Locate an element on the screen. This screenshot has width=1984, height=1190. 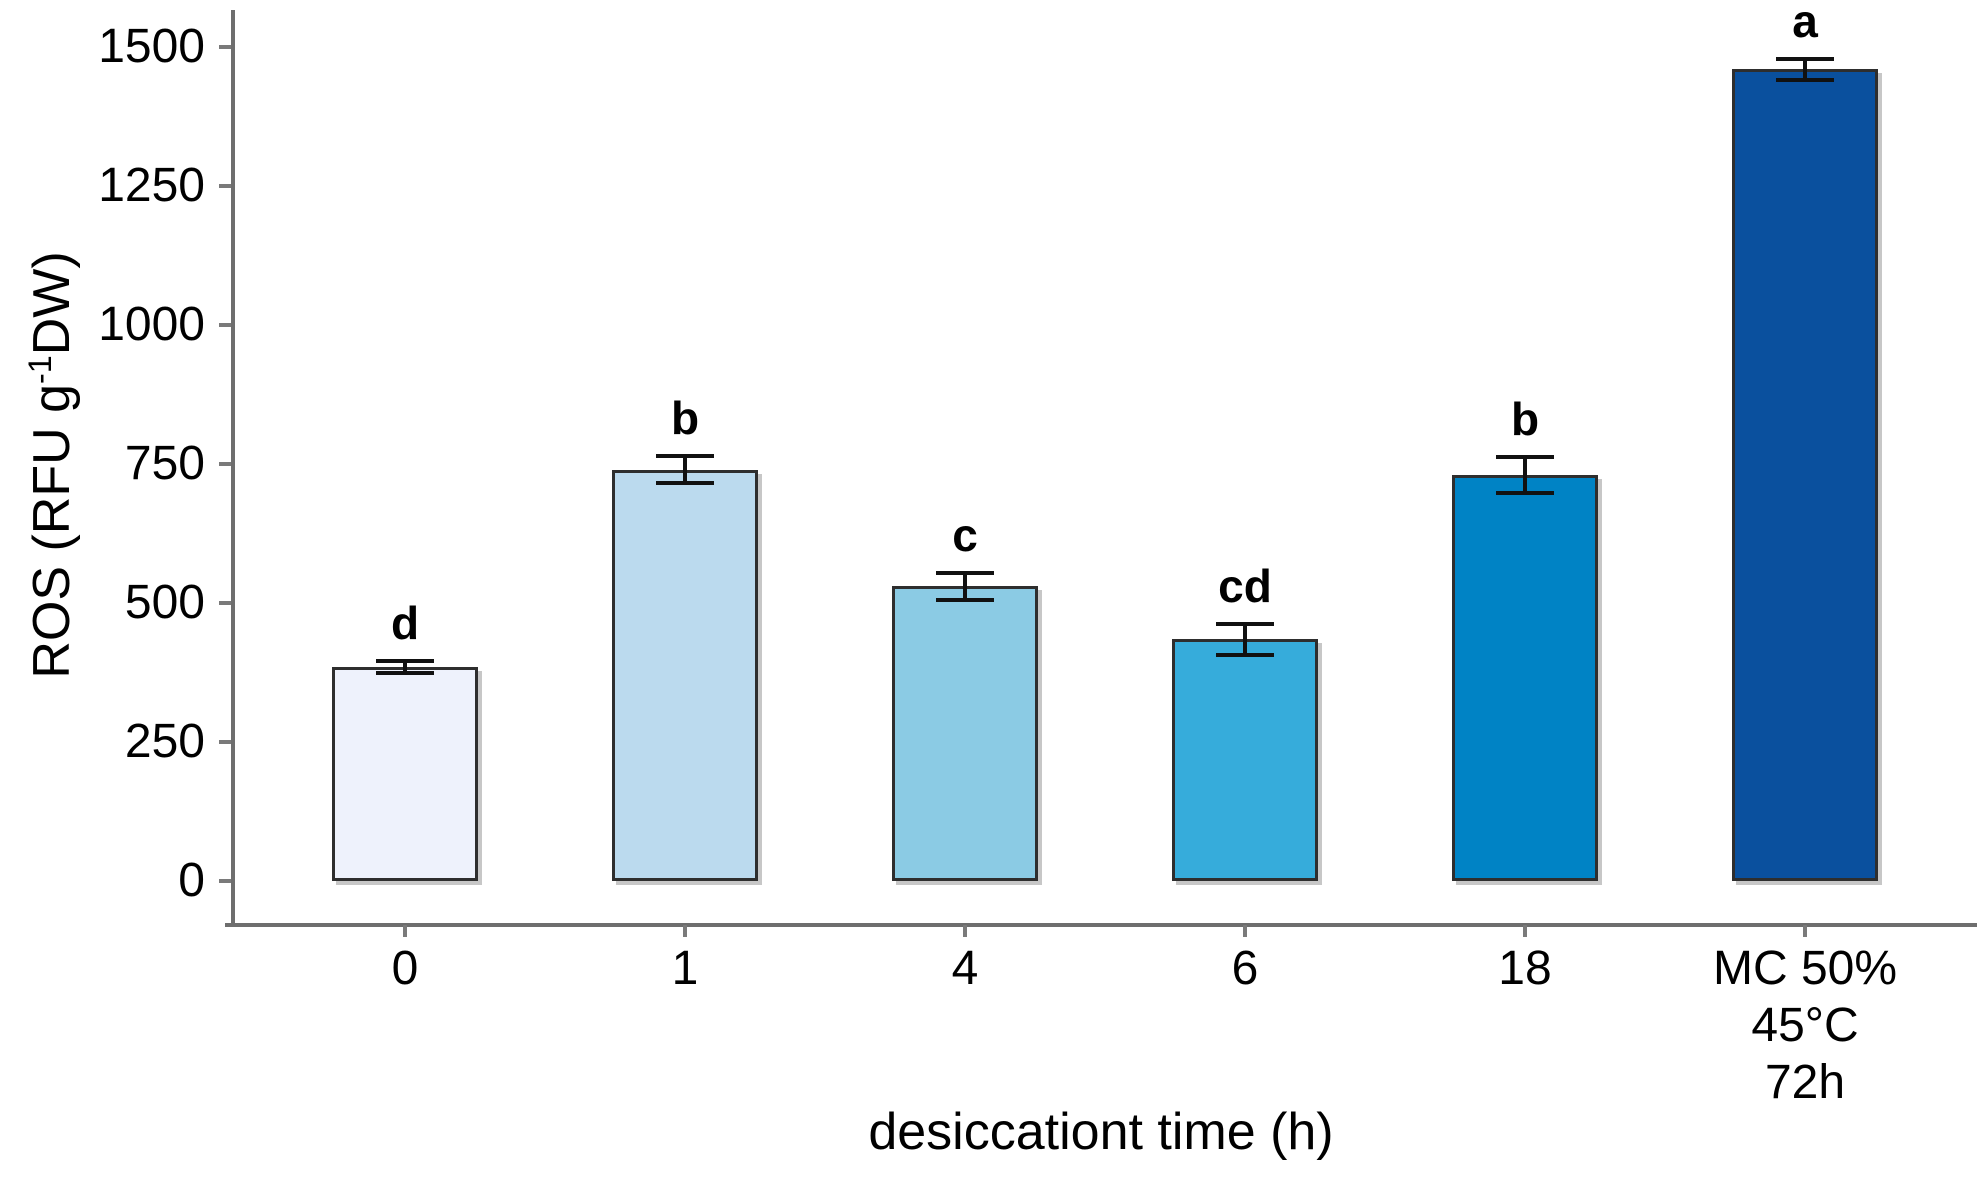
y-axis-line is located at coordinates (233, 468).